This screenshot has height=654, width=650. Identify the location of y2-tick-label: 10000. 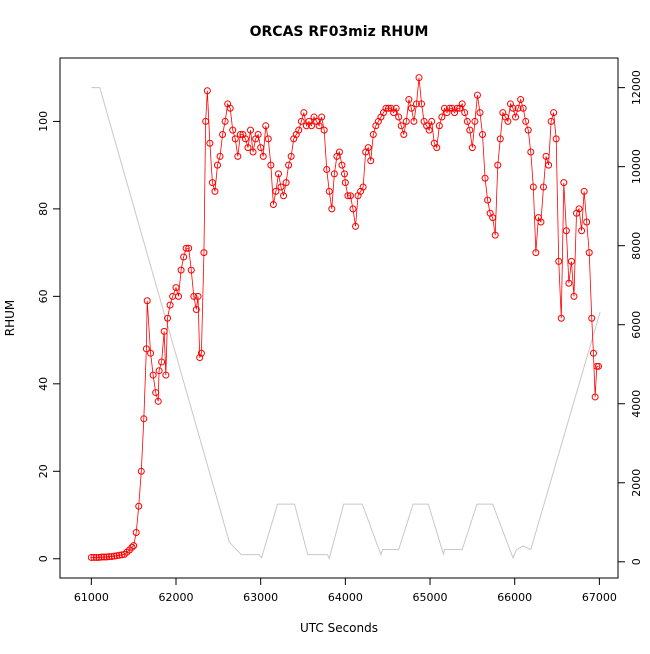
(636, 166).